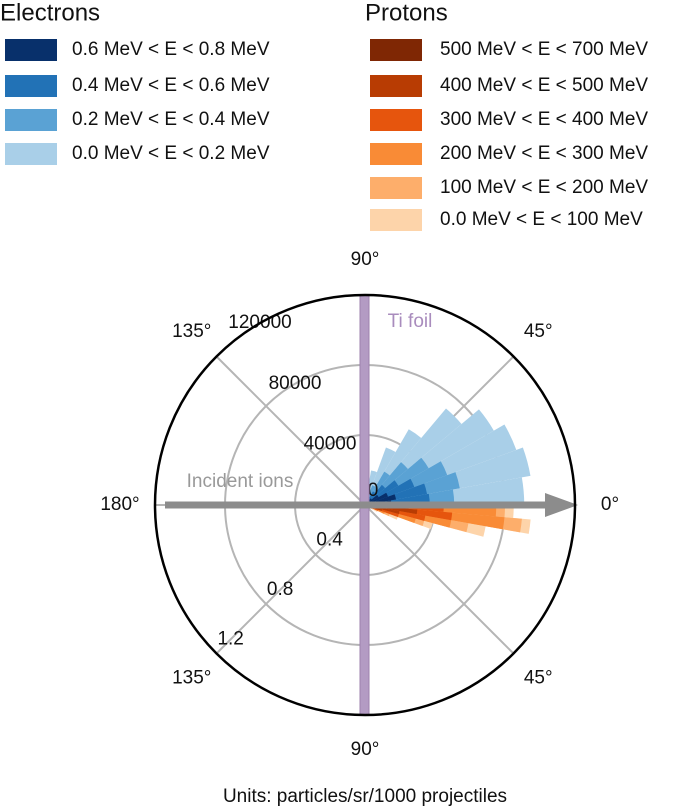  What do you see at coordinates (544, 153) in the screenshot?
I see `legend-label: 200 MeV < E < 300 MeV` at bounding box center [544, 153].